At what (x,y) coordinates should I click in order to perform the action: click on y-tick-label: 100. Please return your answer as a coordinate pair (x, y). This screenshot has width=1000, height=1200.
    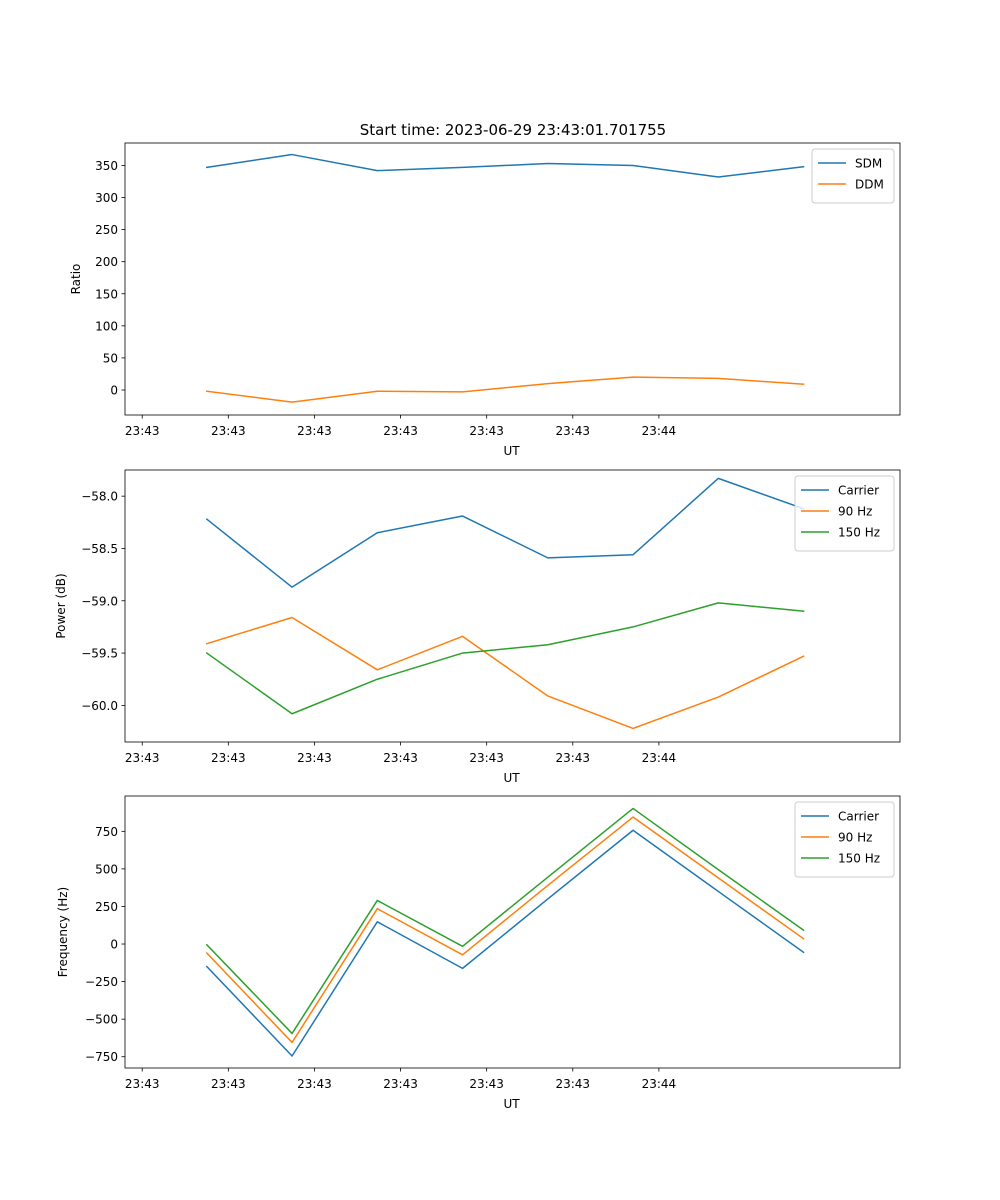
    Looking at the image, I should click on (106, 326).